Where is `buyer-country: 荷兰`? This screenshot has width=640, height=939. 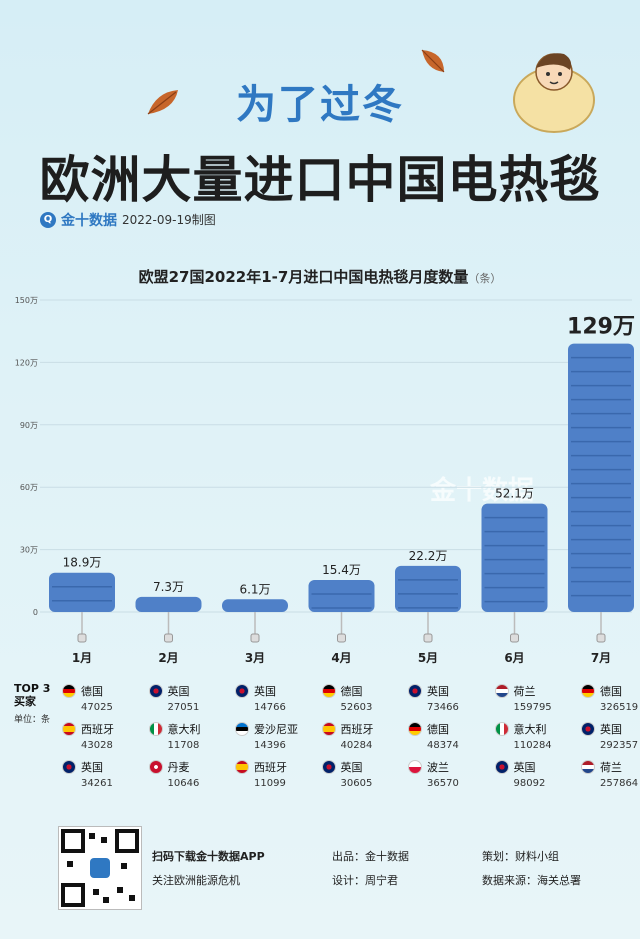
buyer-country: 荷兰 is located at coordinates (611, 767).